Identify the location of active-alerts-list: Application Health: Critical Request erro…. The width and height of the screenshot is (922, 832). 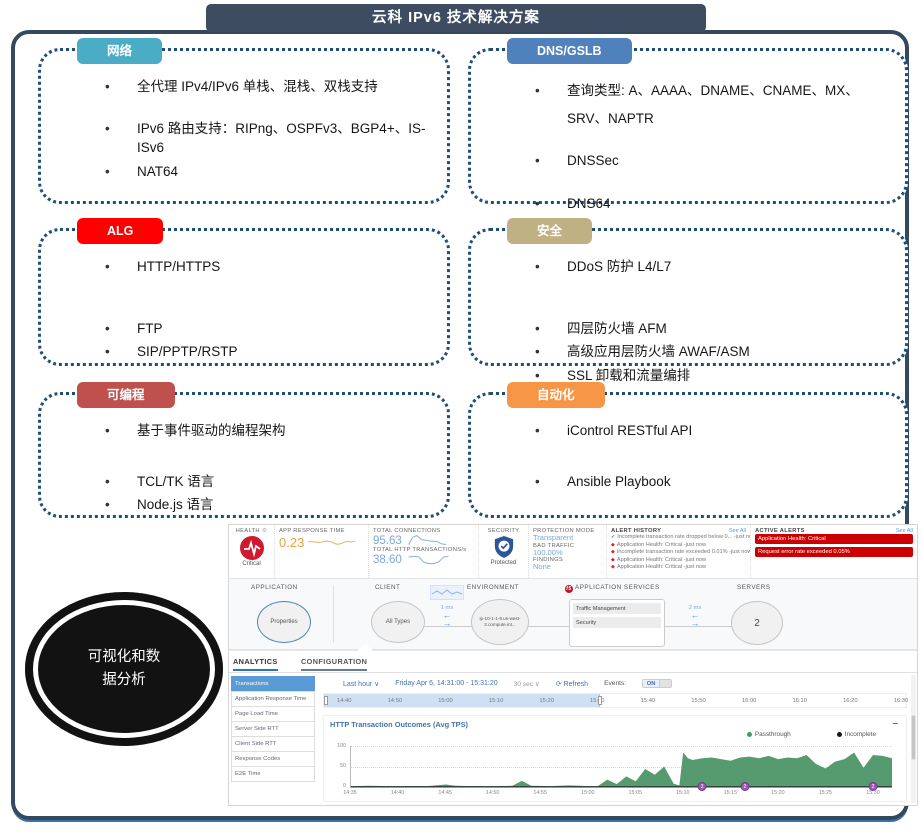
(834, 545).